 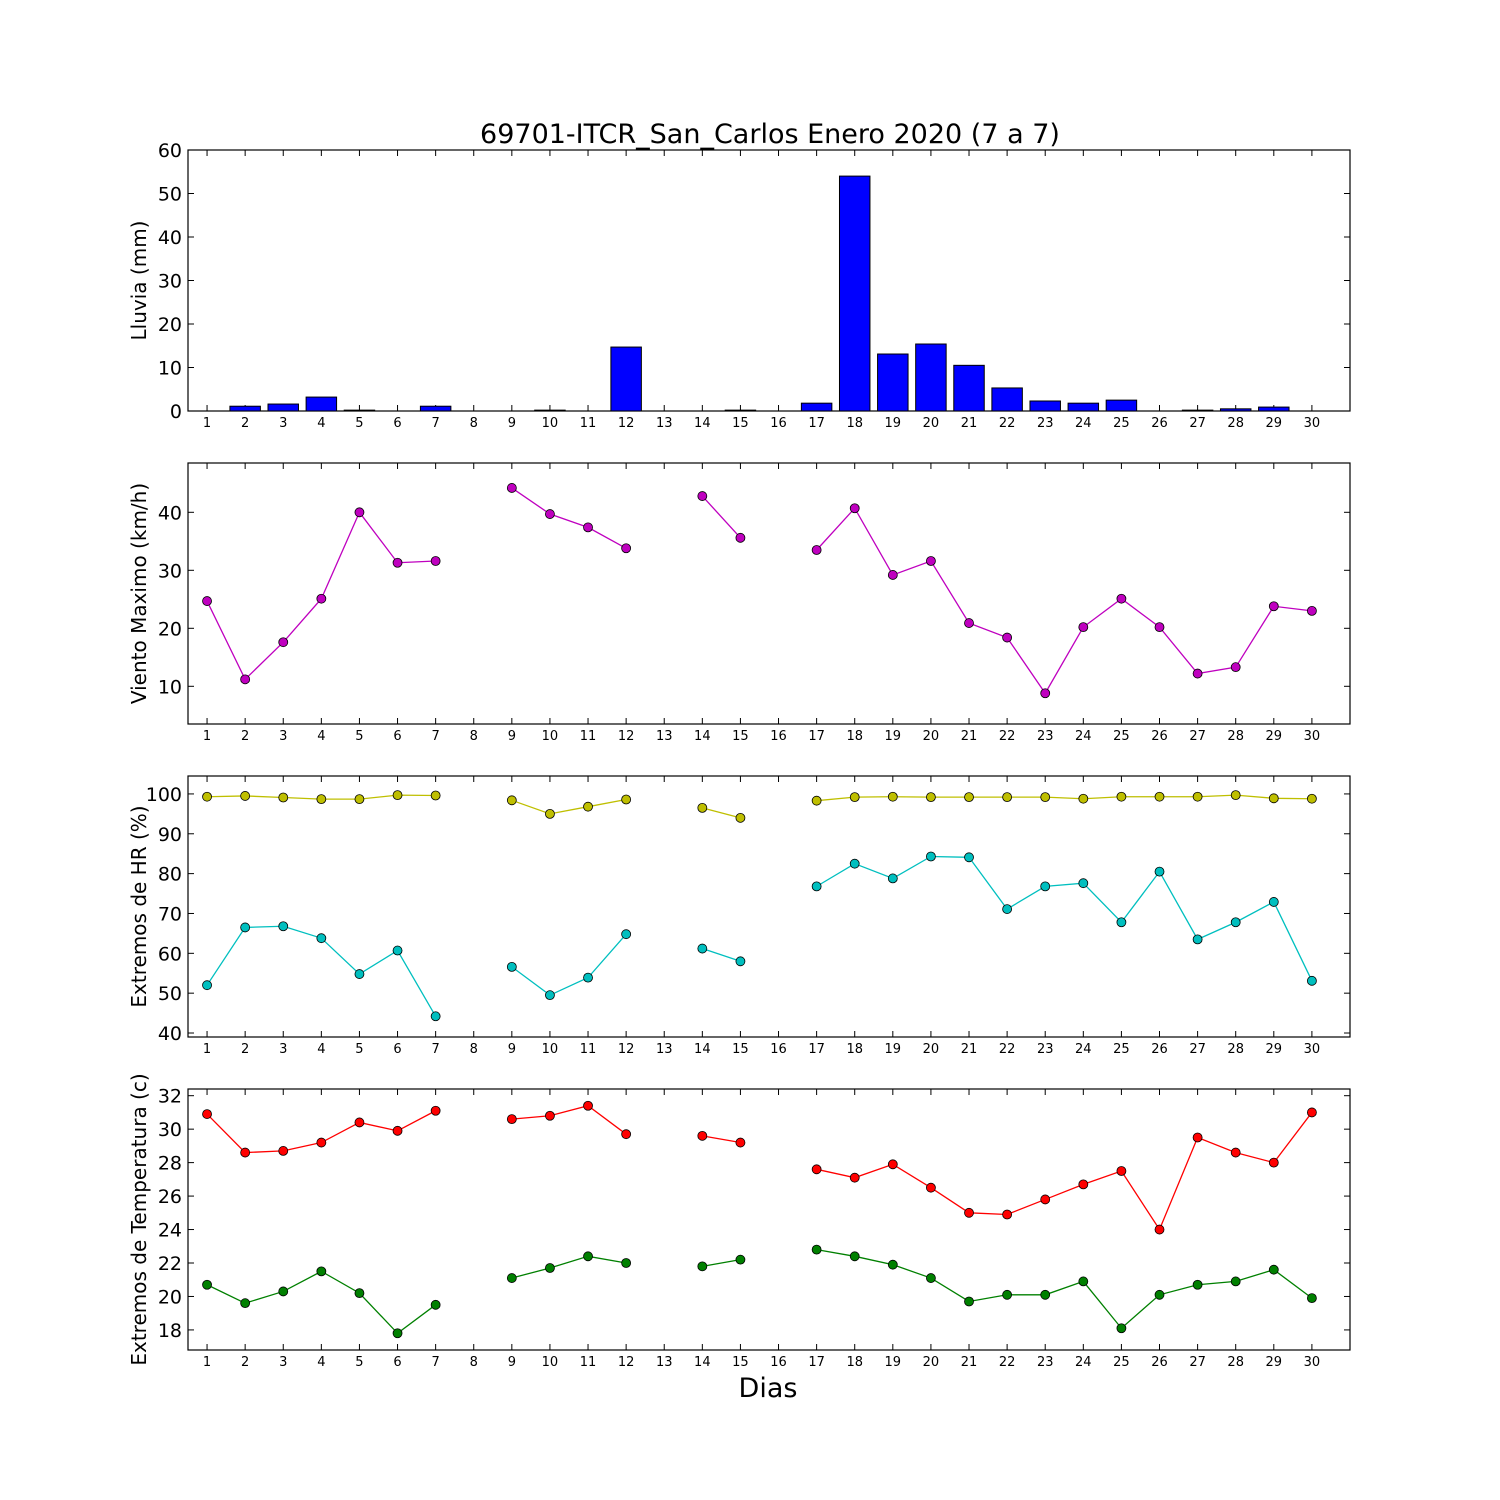 I want to click on x-tick-label: 15, so click(x=740, y=1362).